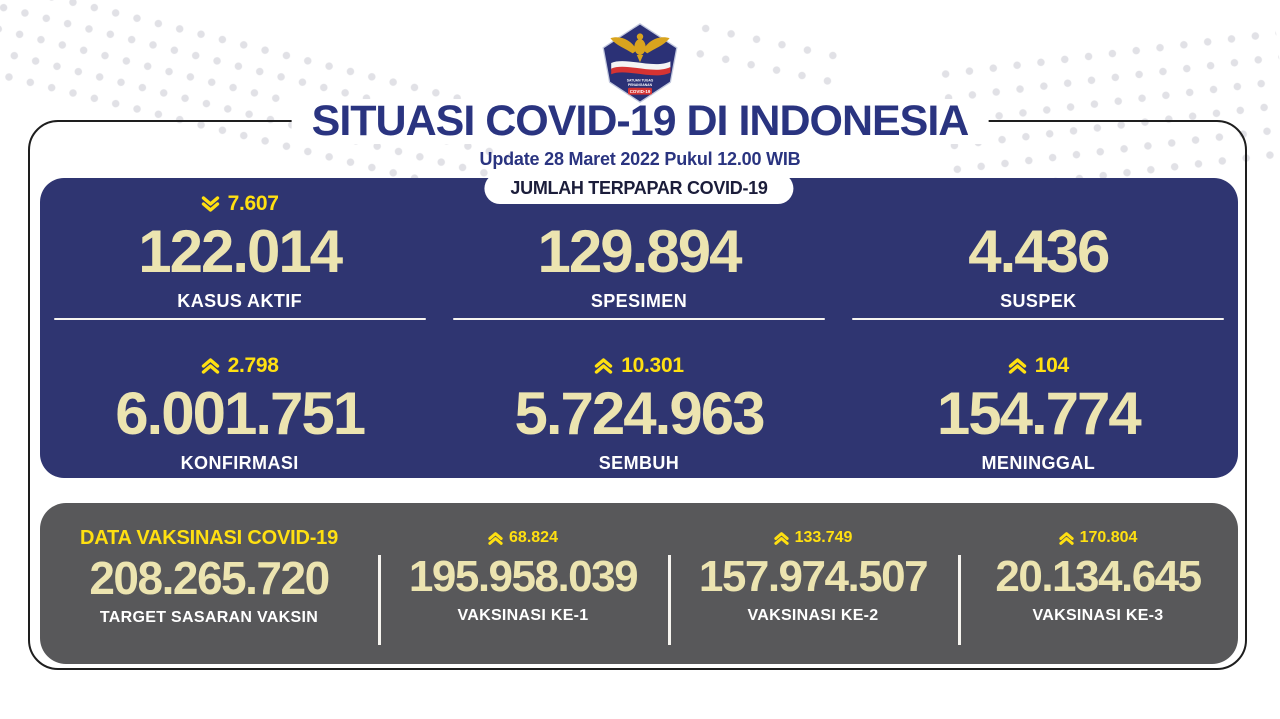 This screenshot has height=719, width=1280. I want to click on stat-konfirmasi: 2.798 6.001.751 KONFIRMASI, so click(239, 412).